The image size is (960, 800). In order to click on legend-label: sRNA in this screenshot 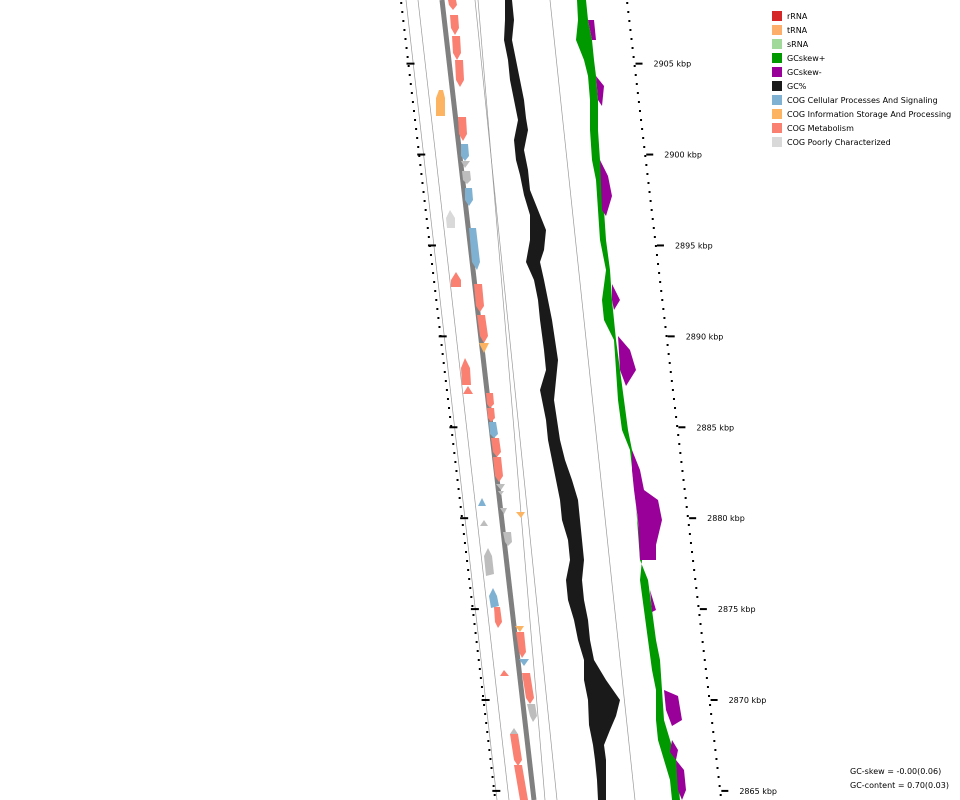, I will do `click(798, 44)`.